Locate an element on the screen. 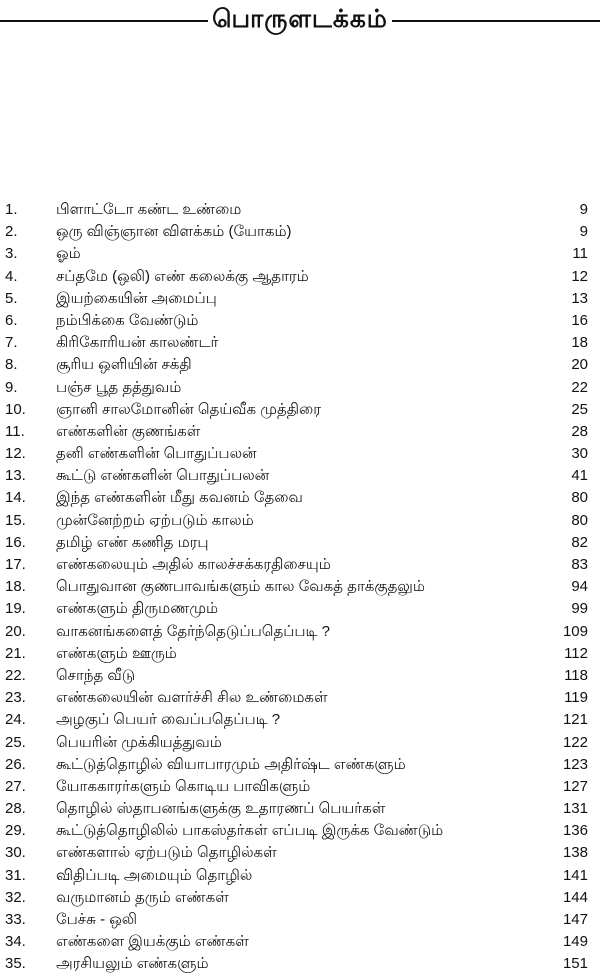  entry-title: எண்கலையும் அதில் காலச்சக்கரதிசையும் is located at coordinates (193, 564).